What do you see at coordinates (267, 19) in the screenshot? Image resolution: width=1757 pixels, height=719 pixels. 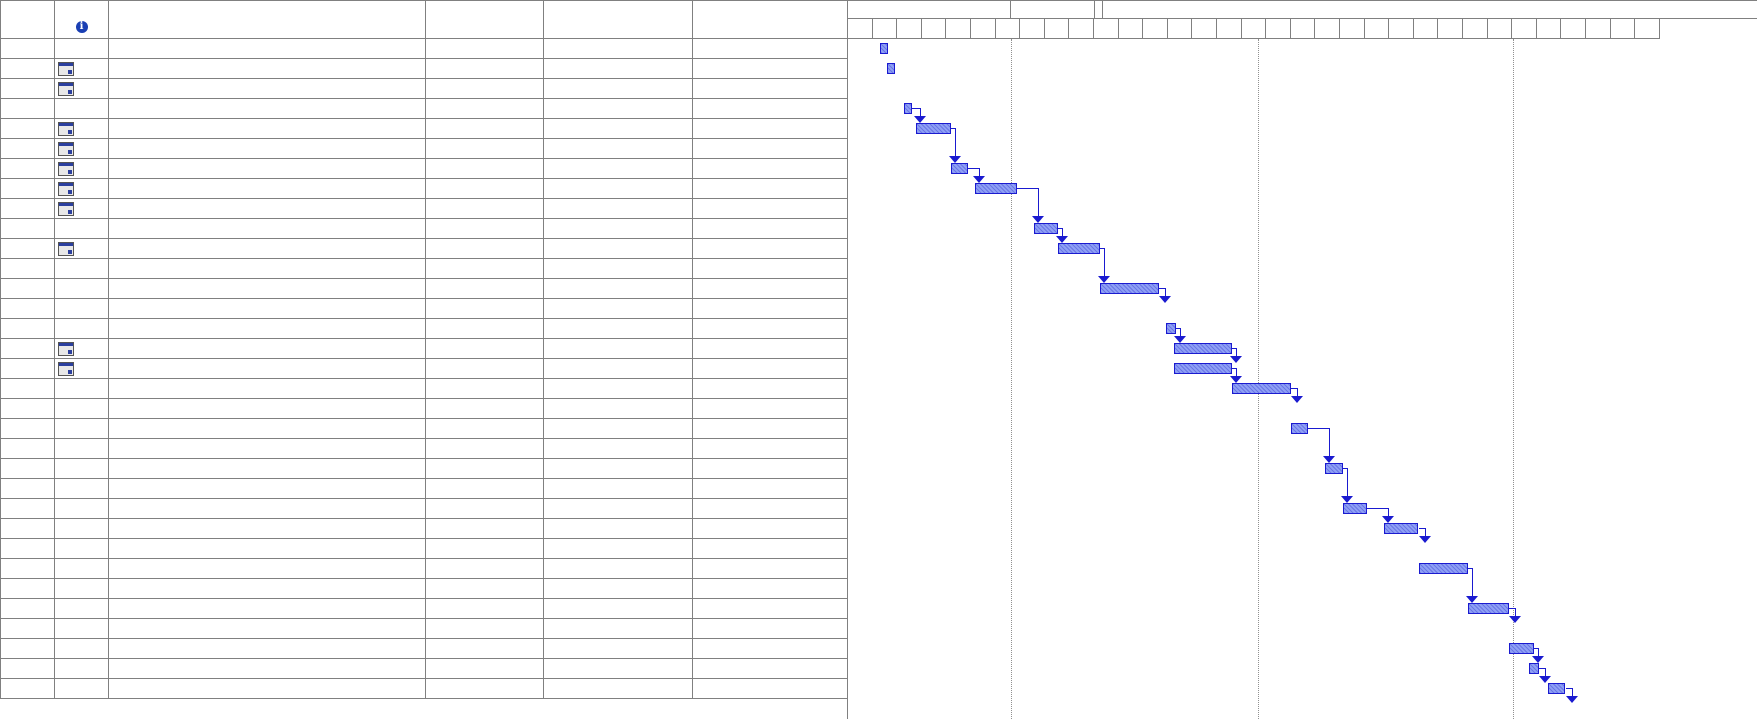 I see `col-header-task-name` at bounding box center [267, 19].